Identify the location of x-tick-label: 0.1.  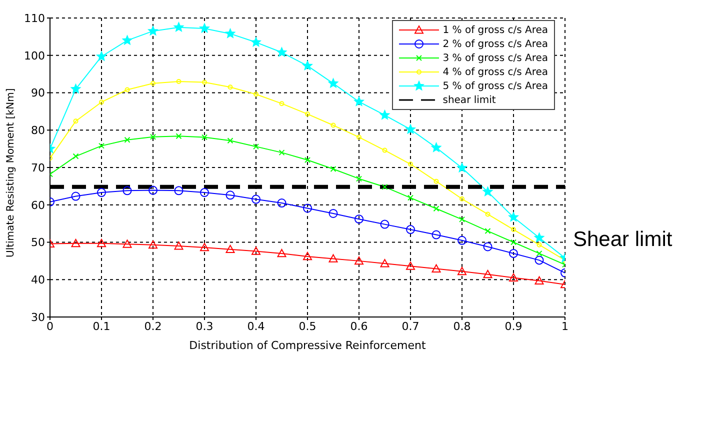
(101, 326).